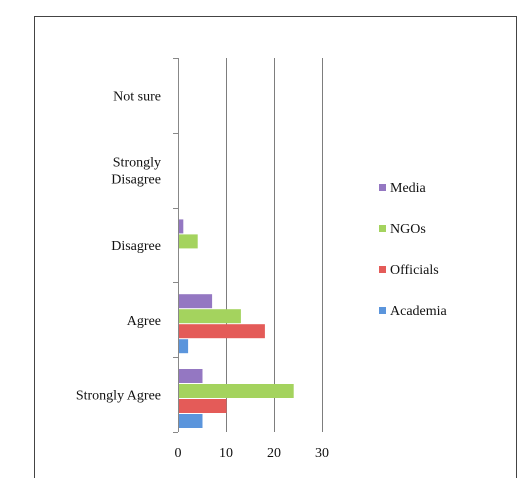 Image resolution: width=526 pixels, height=478 pixels. Describe the element at coordinates (382, 228) in the screenshot. I see `legend-swatch-ngos` at that location.